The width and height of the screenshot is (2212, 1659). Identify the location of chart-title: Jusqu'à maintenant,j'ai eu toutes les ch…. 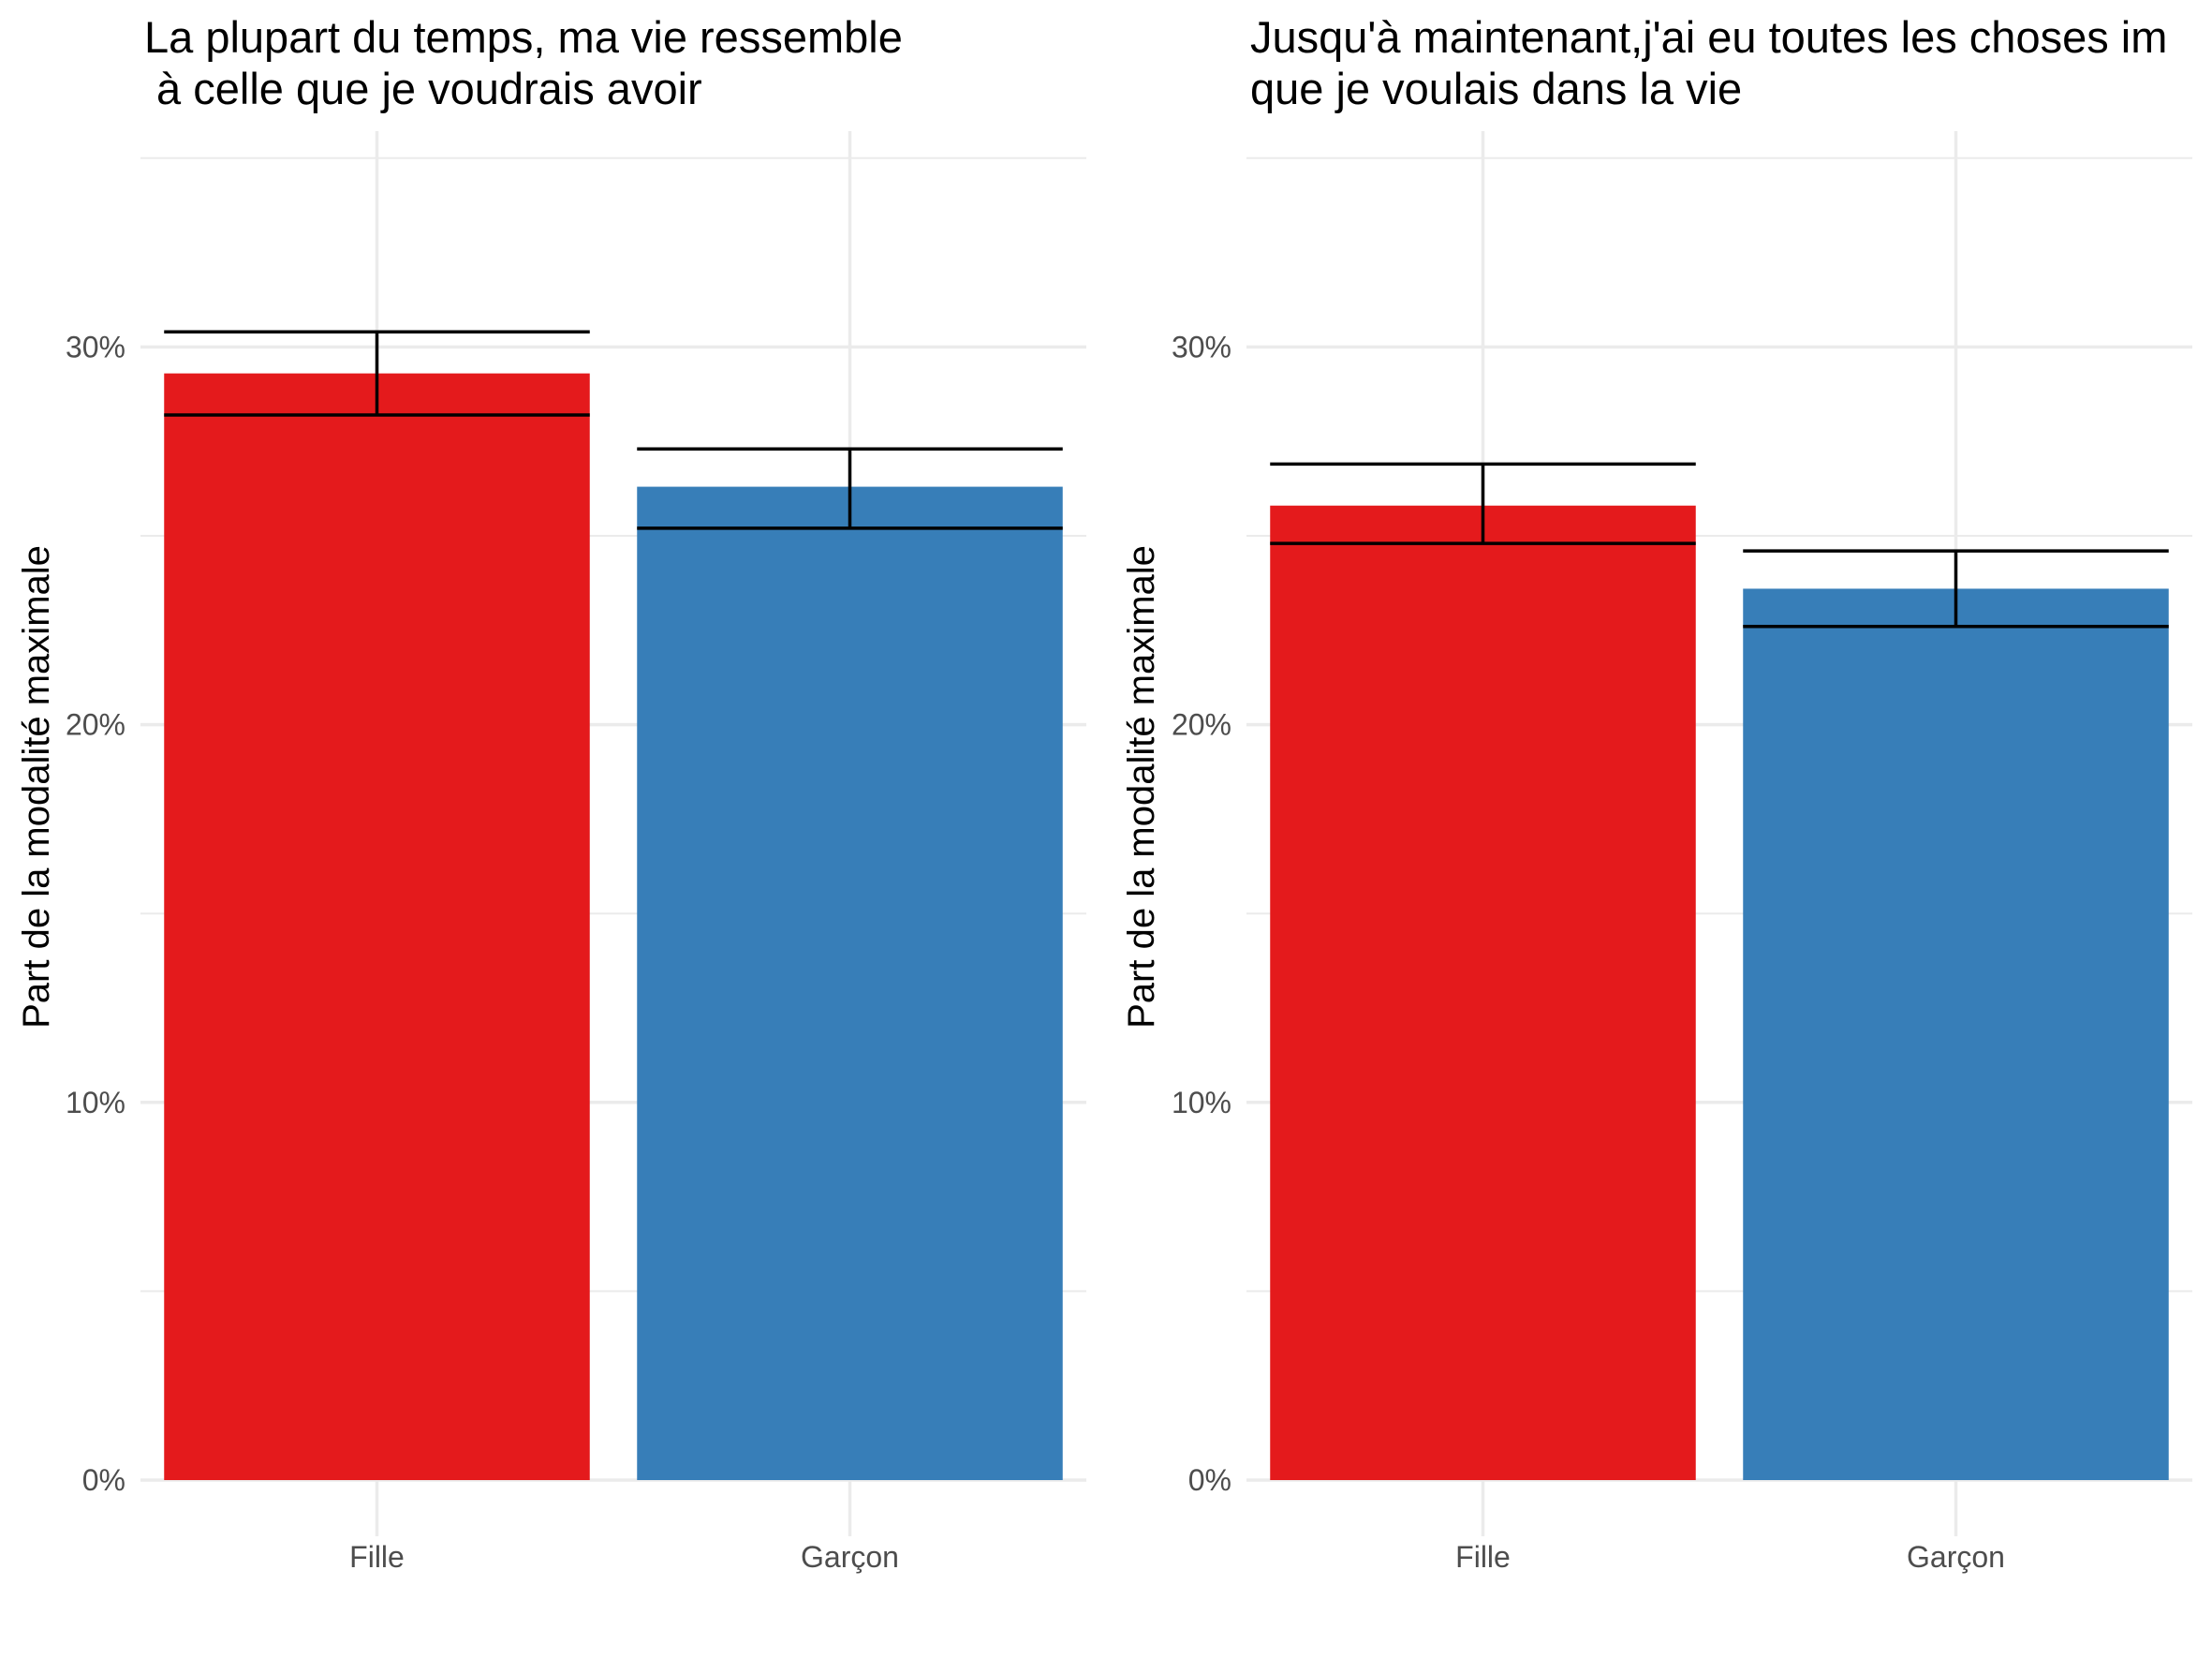
(1709, 63).